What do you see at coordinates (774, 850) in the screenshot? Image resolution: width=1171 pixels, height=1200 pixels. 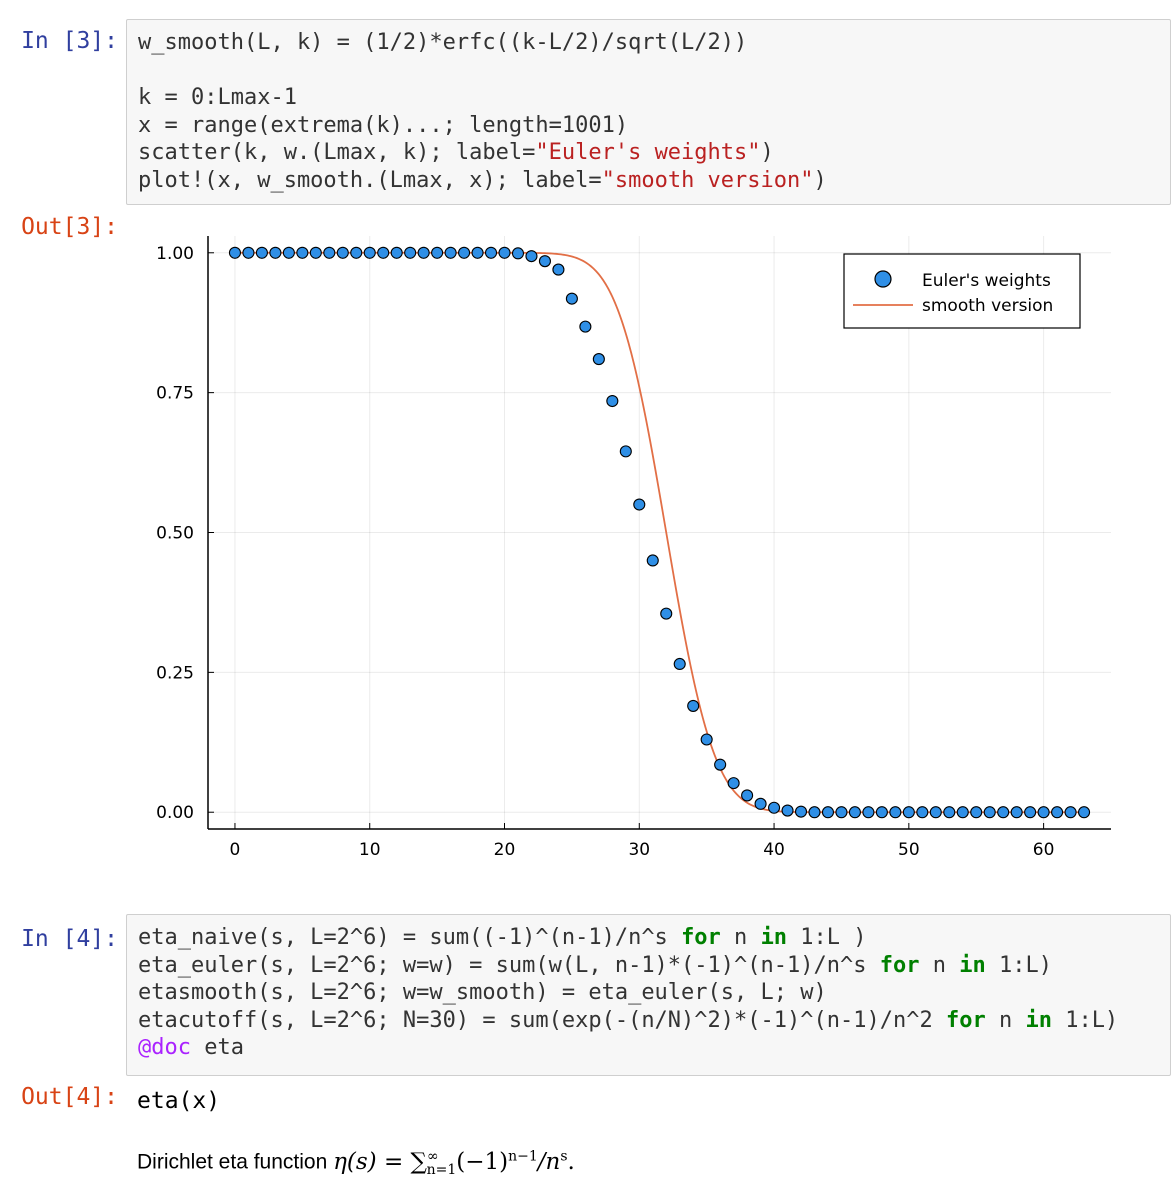 I see `x-tick-label: 40` at bounding box center [774, 850].